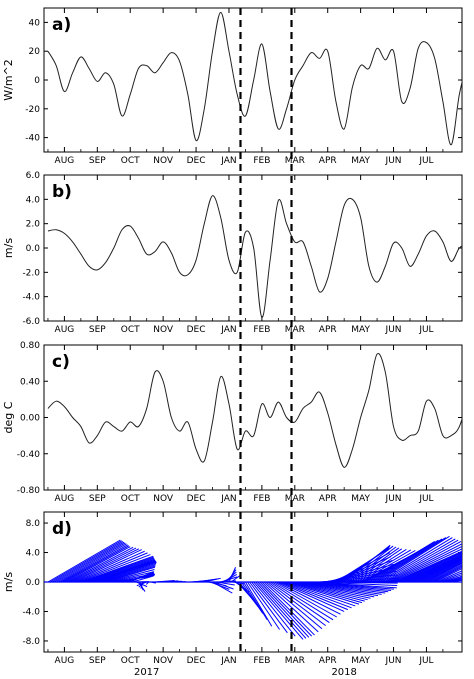  I want to click on y-tick-label: 0.00, so click(30, 419).